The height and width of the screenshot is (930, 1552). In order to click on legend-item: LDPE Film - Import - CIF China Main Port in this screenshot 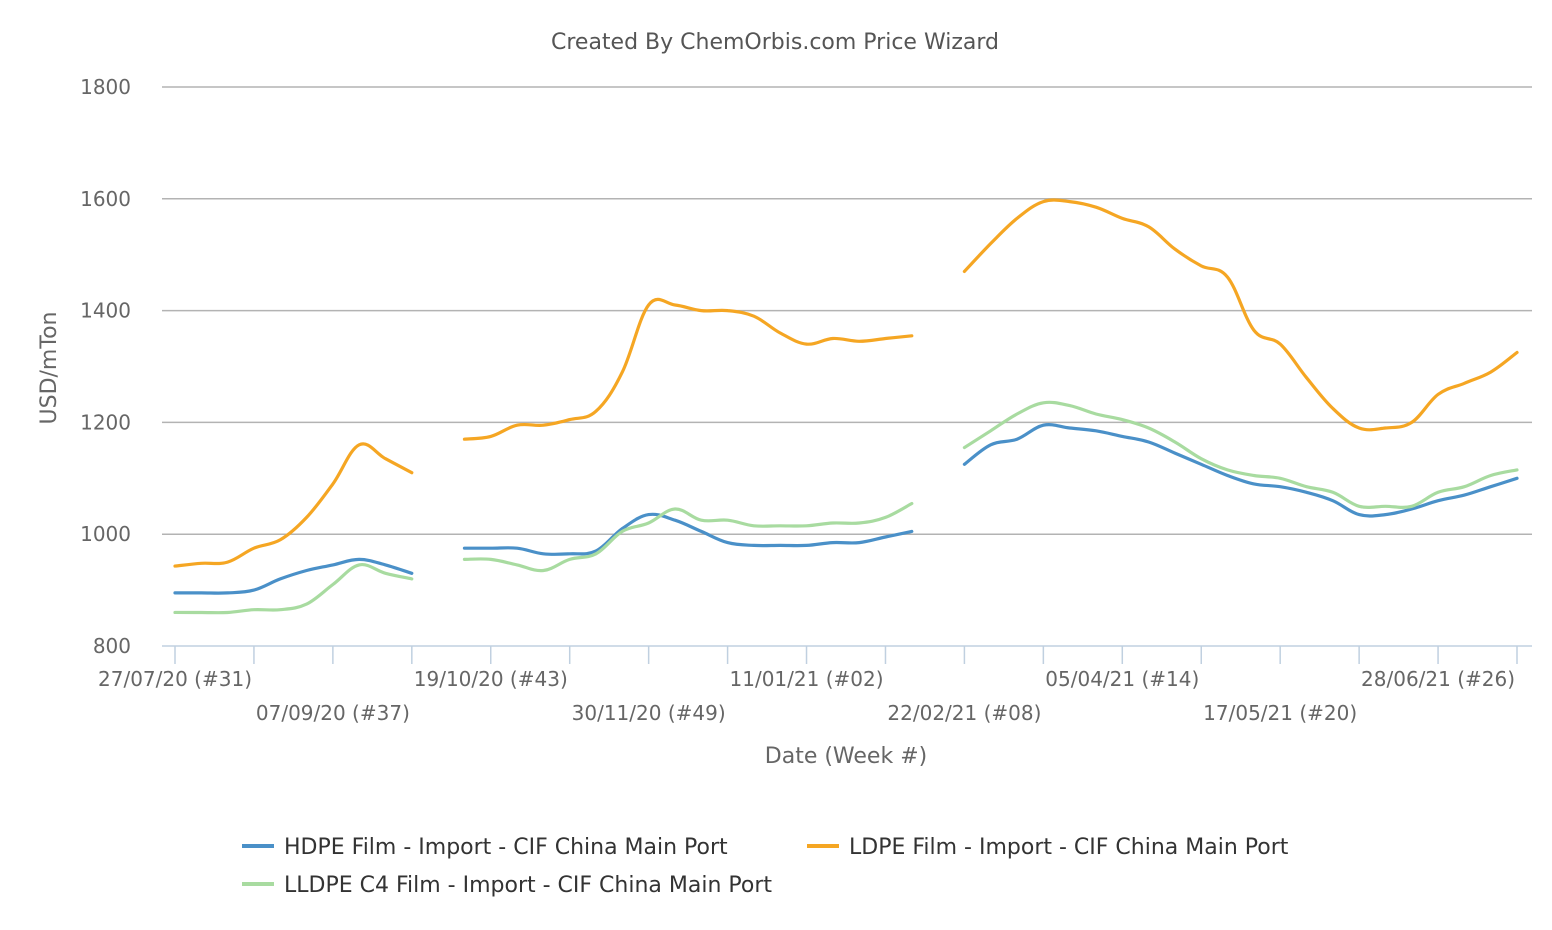, I will do `click(1048, 847)`.